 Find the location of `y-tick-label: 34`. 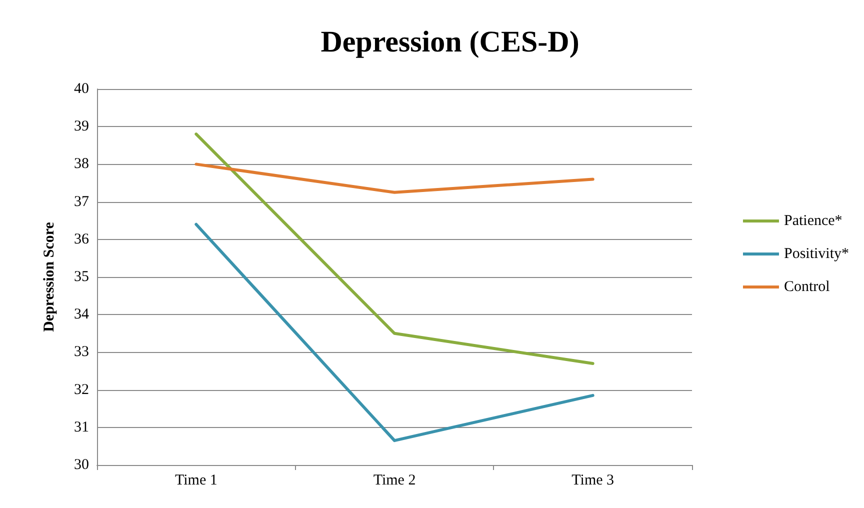

y-tick-label: 34 is located at coordinates (82, 314).